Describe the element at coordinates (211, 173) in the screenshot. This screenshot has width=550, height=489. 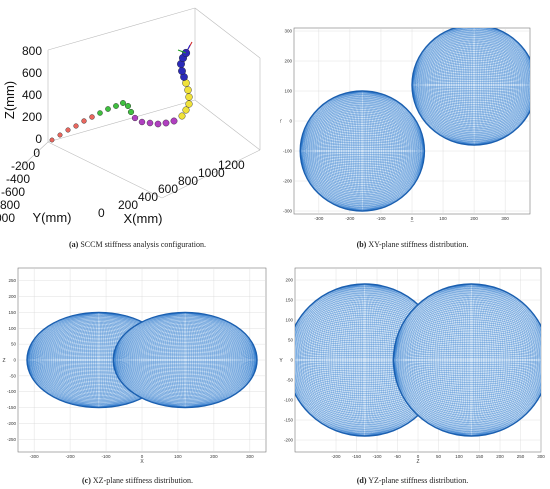
I see `x-tick-label: 1000` at that location.